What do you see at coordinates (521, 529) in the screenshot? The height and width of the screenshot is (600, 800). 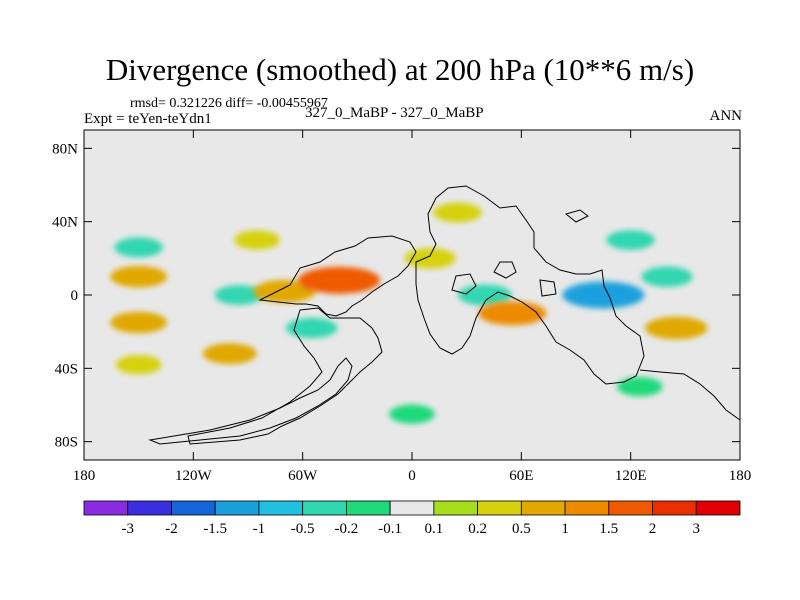 I see `colorbar-label: 0.5` at bounding box center [521, 529].